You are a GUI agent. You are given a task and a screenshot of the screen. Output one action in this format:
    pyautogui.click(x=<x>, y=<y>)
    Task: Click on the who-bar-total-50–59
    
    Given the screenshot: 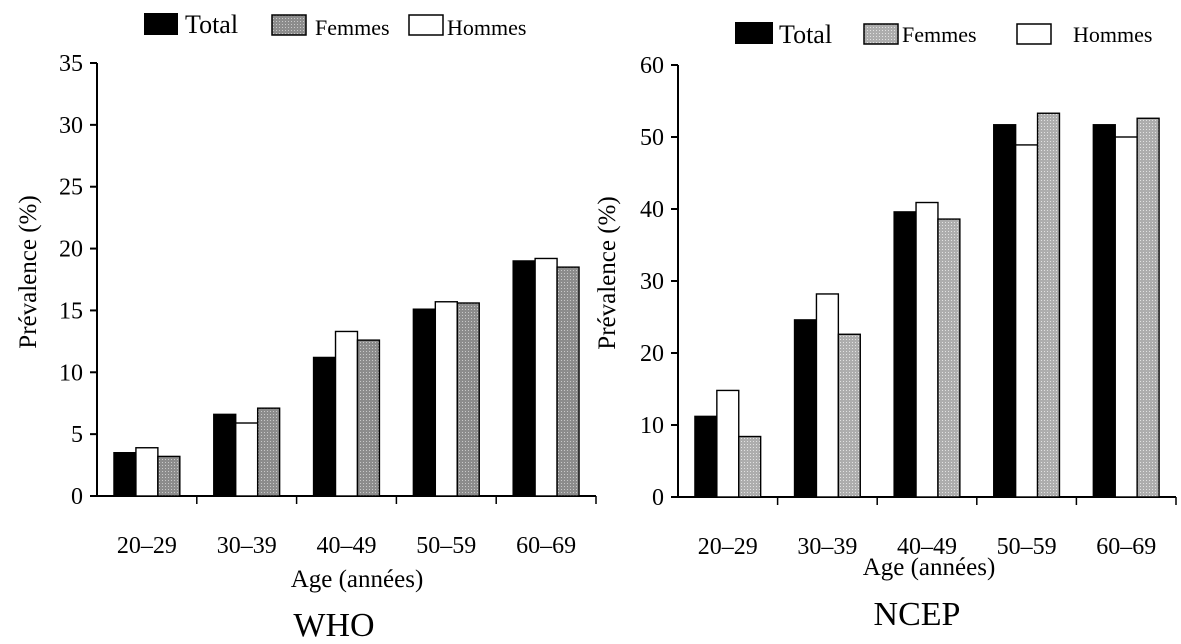 What is the action you would take?
    pyautogui.click(x=424, y=402)
    